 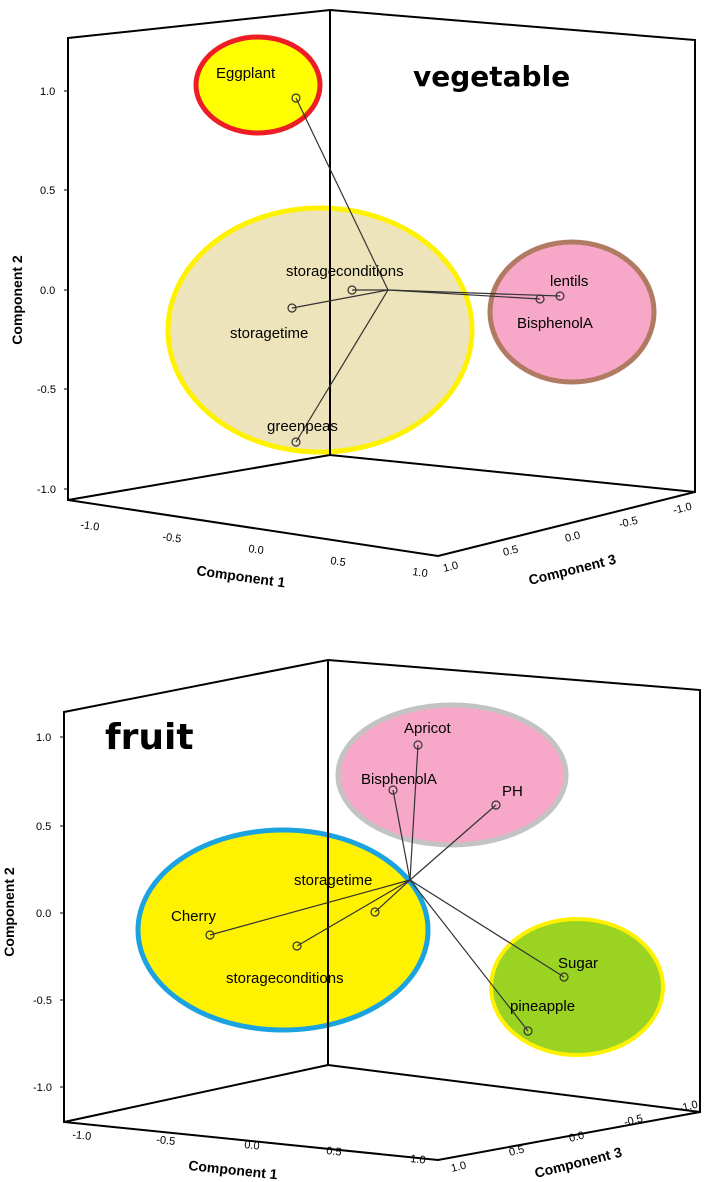 What do you see at coordinates (578, 963) in the screenshot?
I see `point-label: Sugar` at bounding box center [578, 963].